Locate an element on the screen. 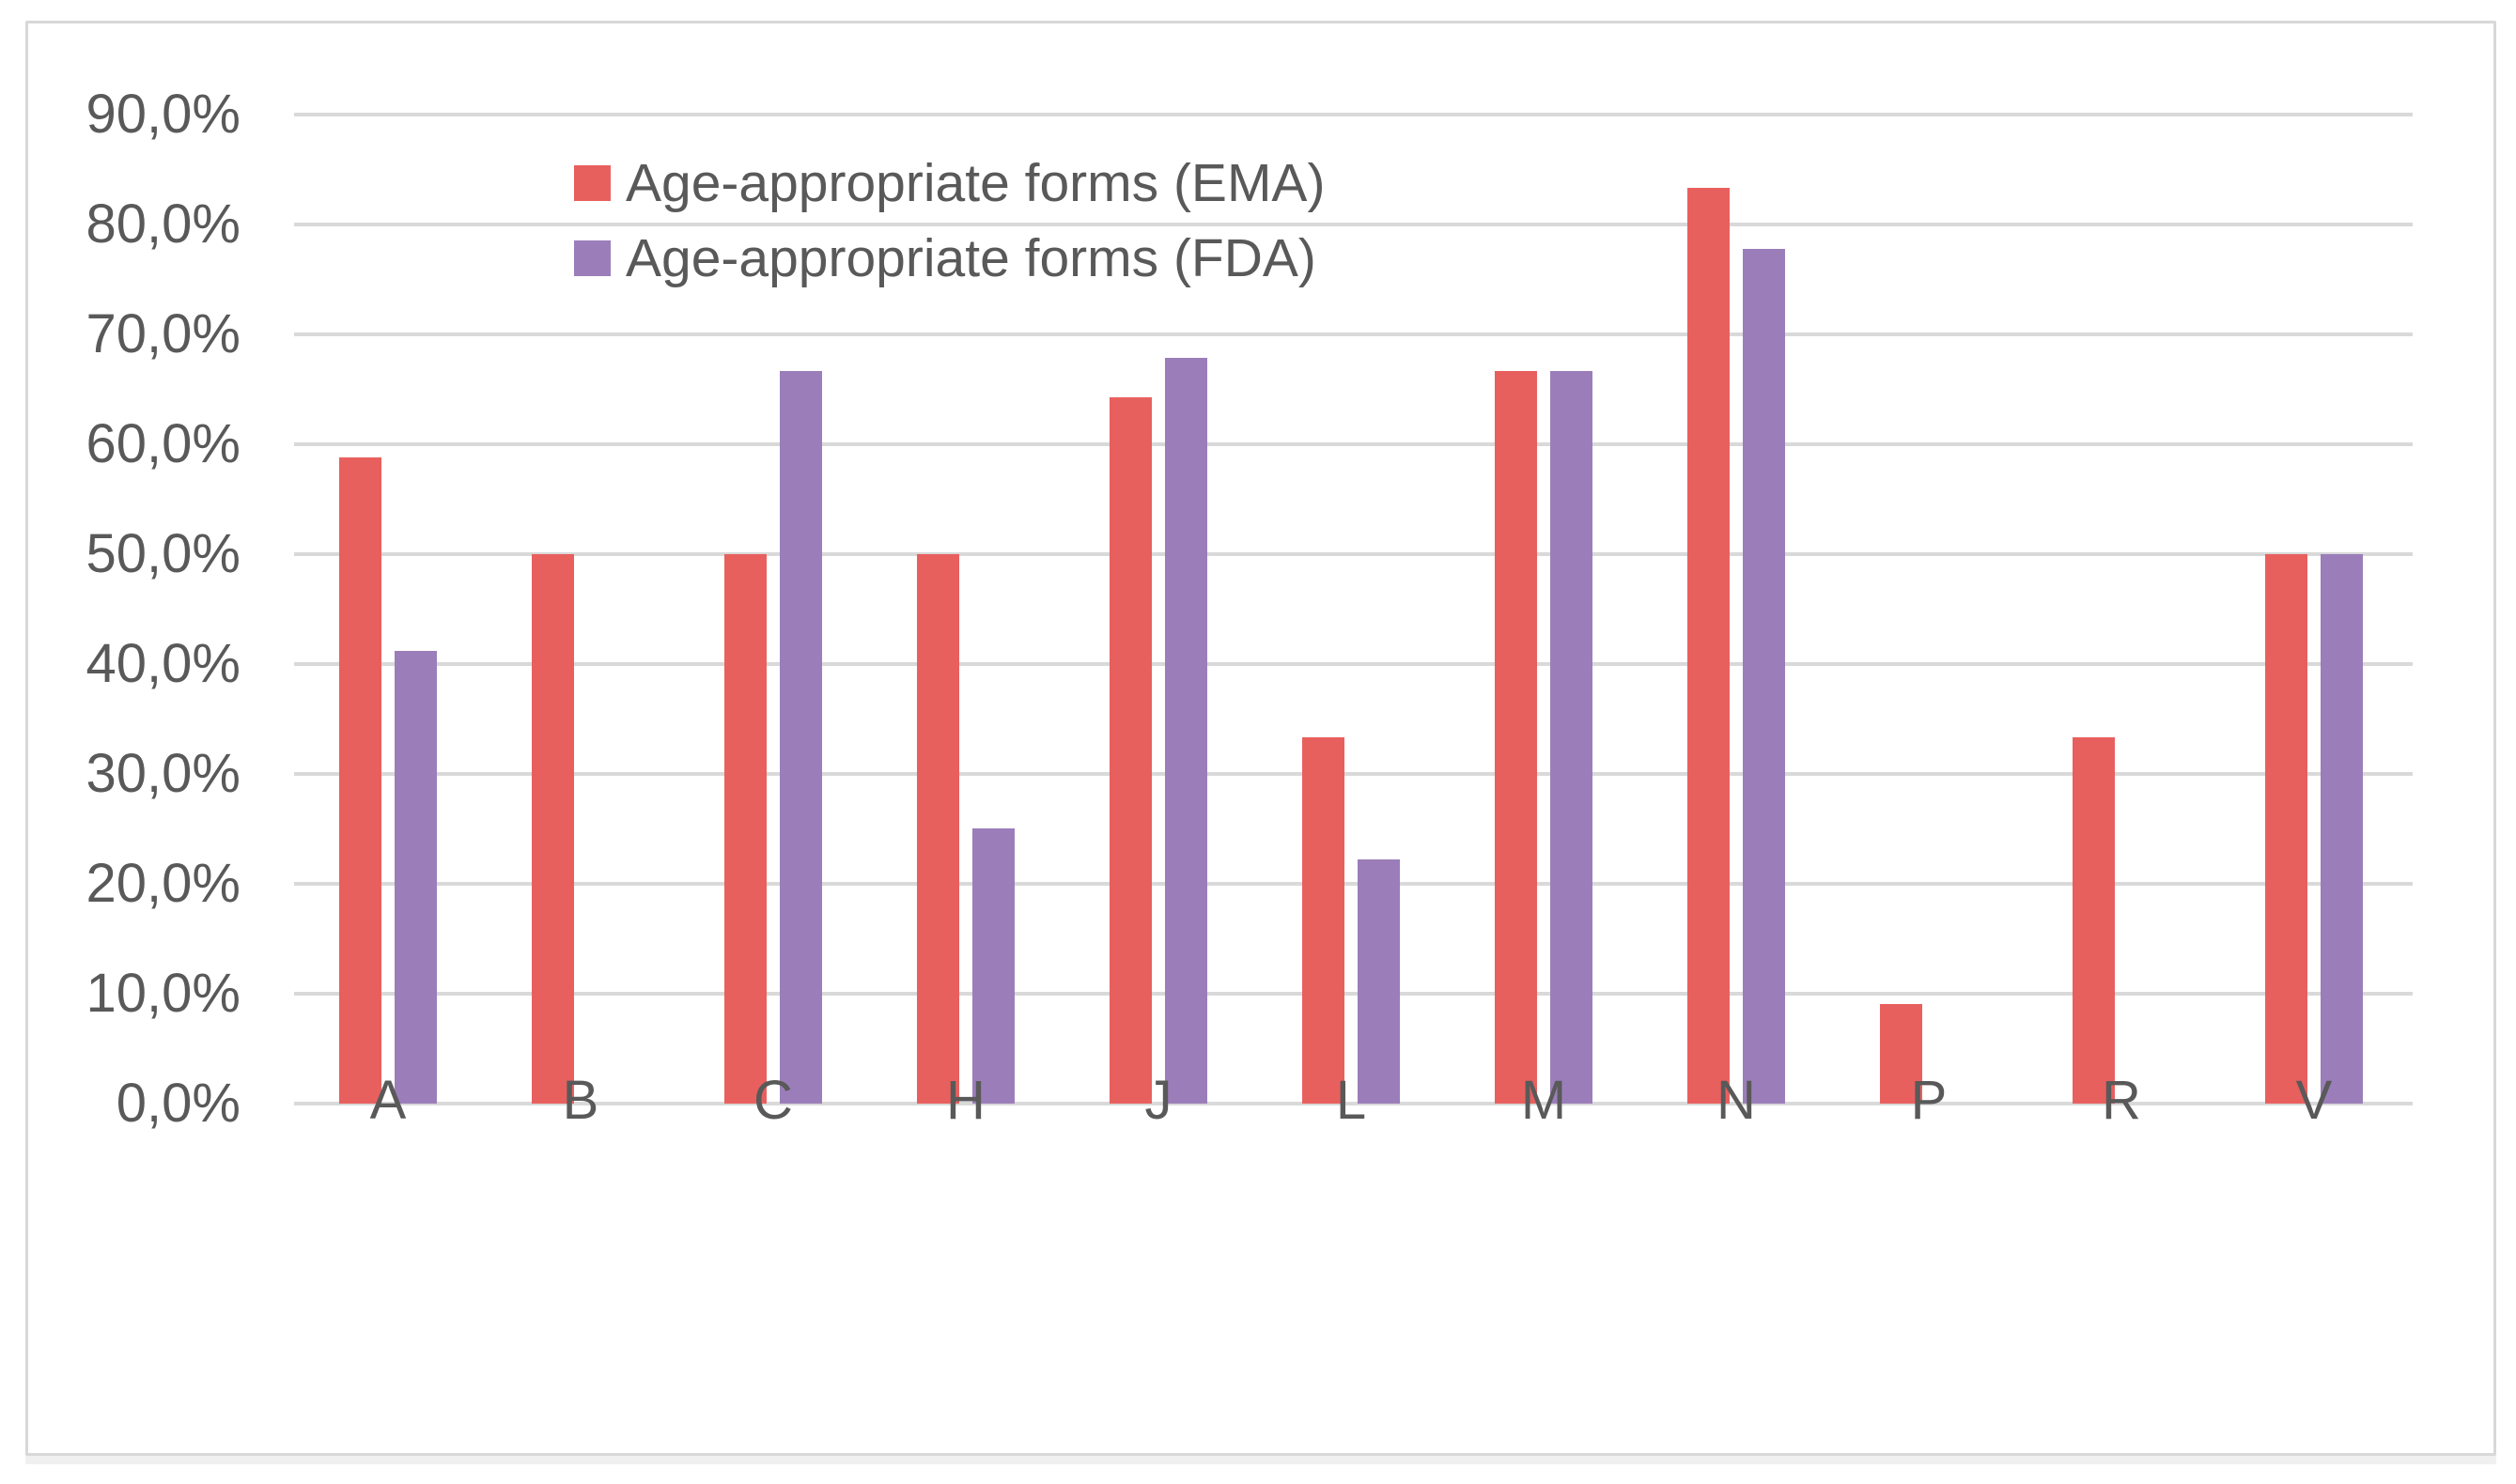 The width and height of the screenshot is (2516, 1484). bar-ema-N is located at coordinates (1708, 646).